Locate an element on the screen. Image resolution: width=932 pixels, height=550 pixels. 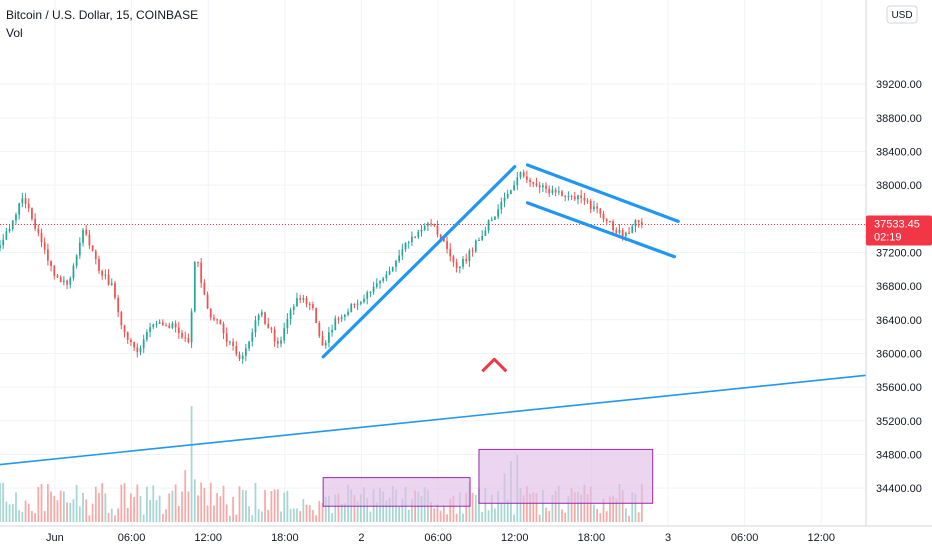
rectangle-drawings is located at coordinates (488, 477).